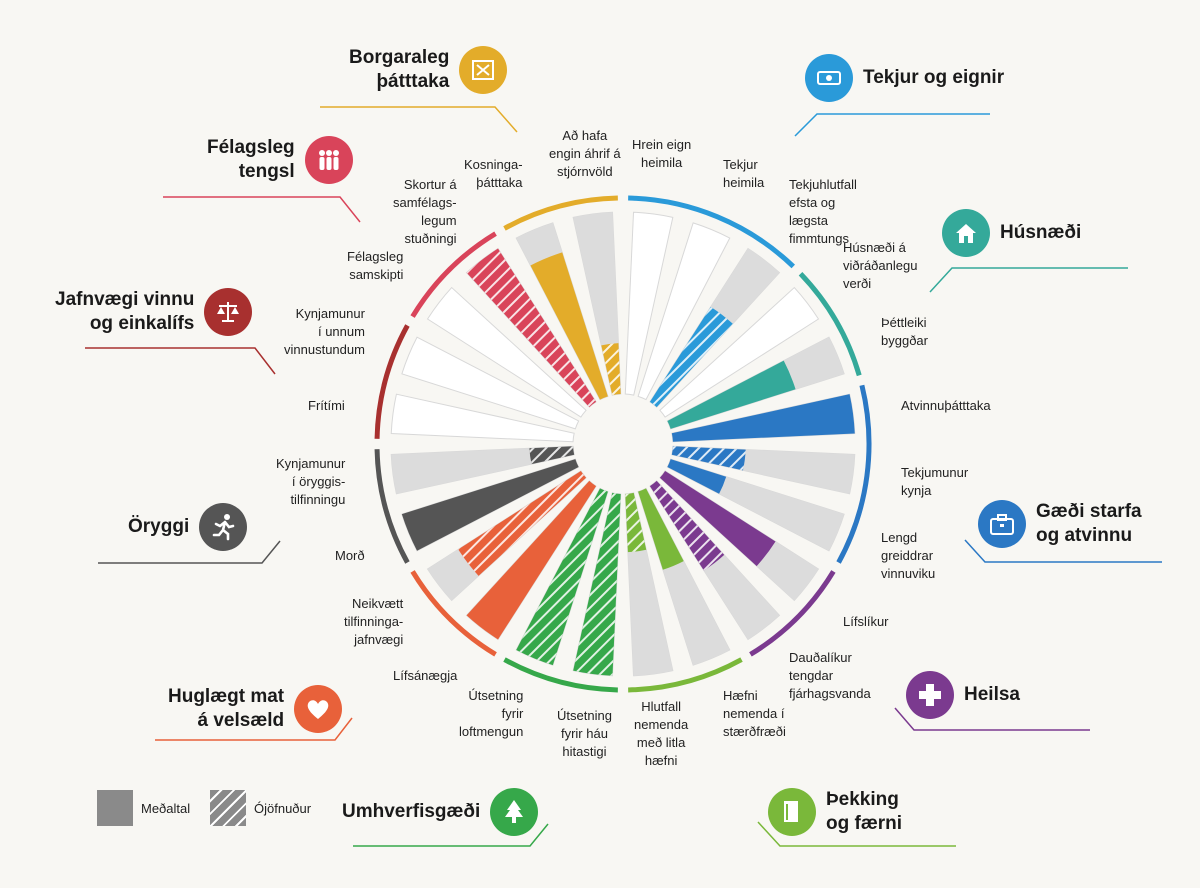 The width and height of the screenshot is (1200, 888). Describe the element at coordinates (864, 811) in the screenshot. I see `domain-label-knowledge: Þekking og færni` at that location.